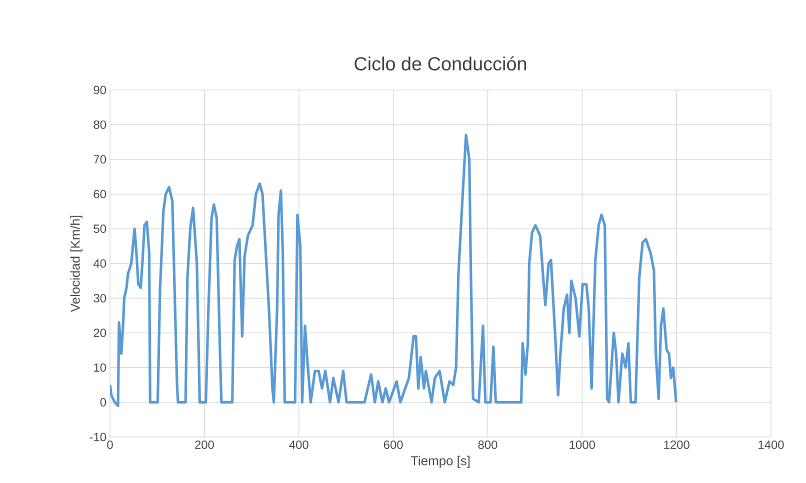 This screenshot has width=806, height=483. Describe the element at coordinates (440, 462) in the screenshot. I see `x-axis-title: Tiempo [s]` at that location.